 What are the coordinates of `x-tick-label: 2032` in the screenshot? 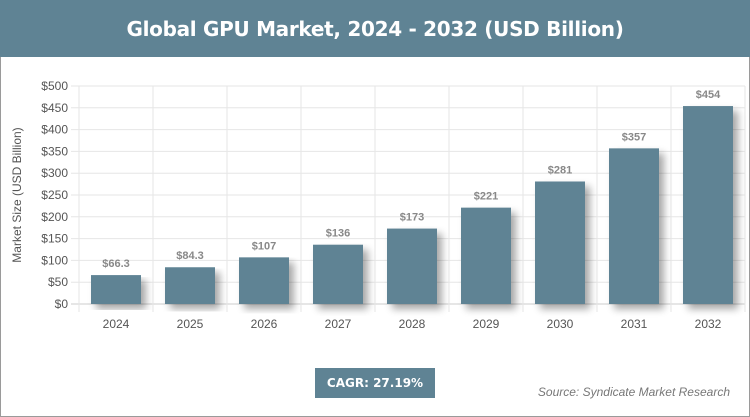 It's located at (708, 324).